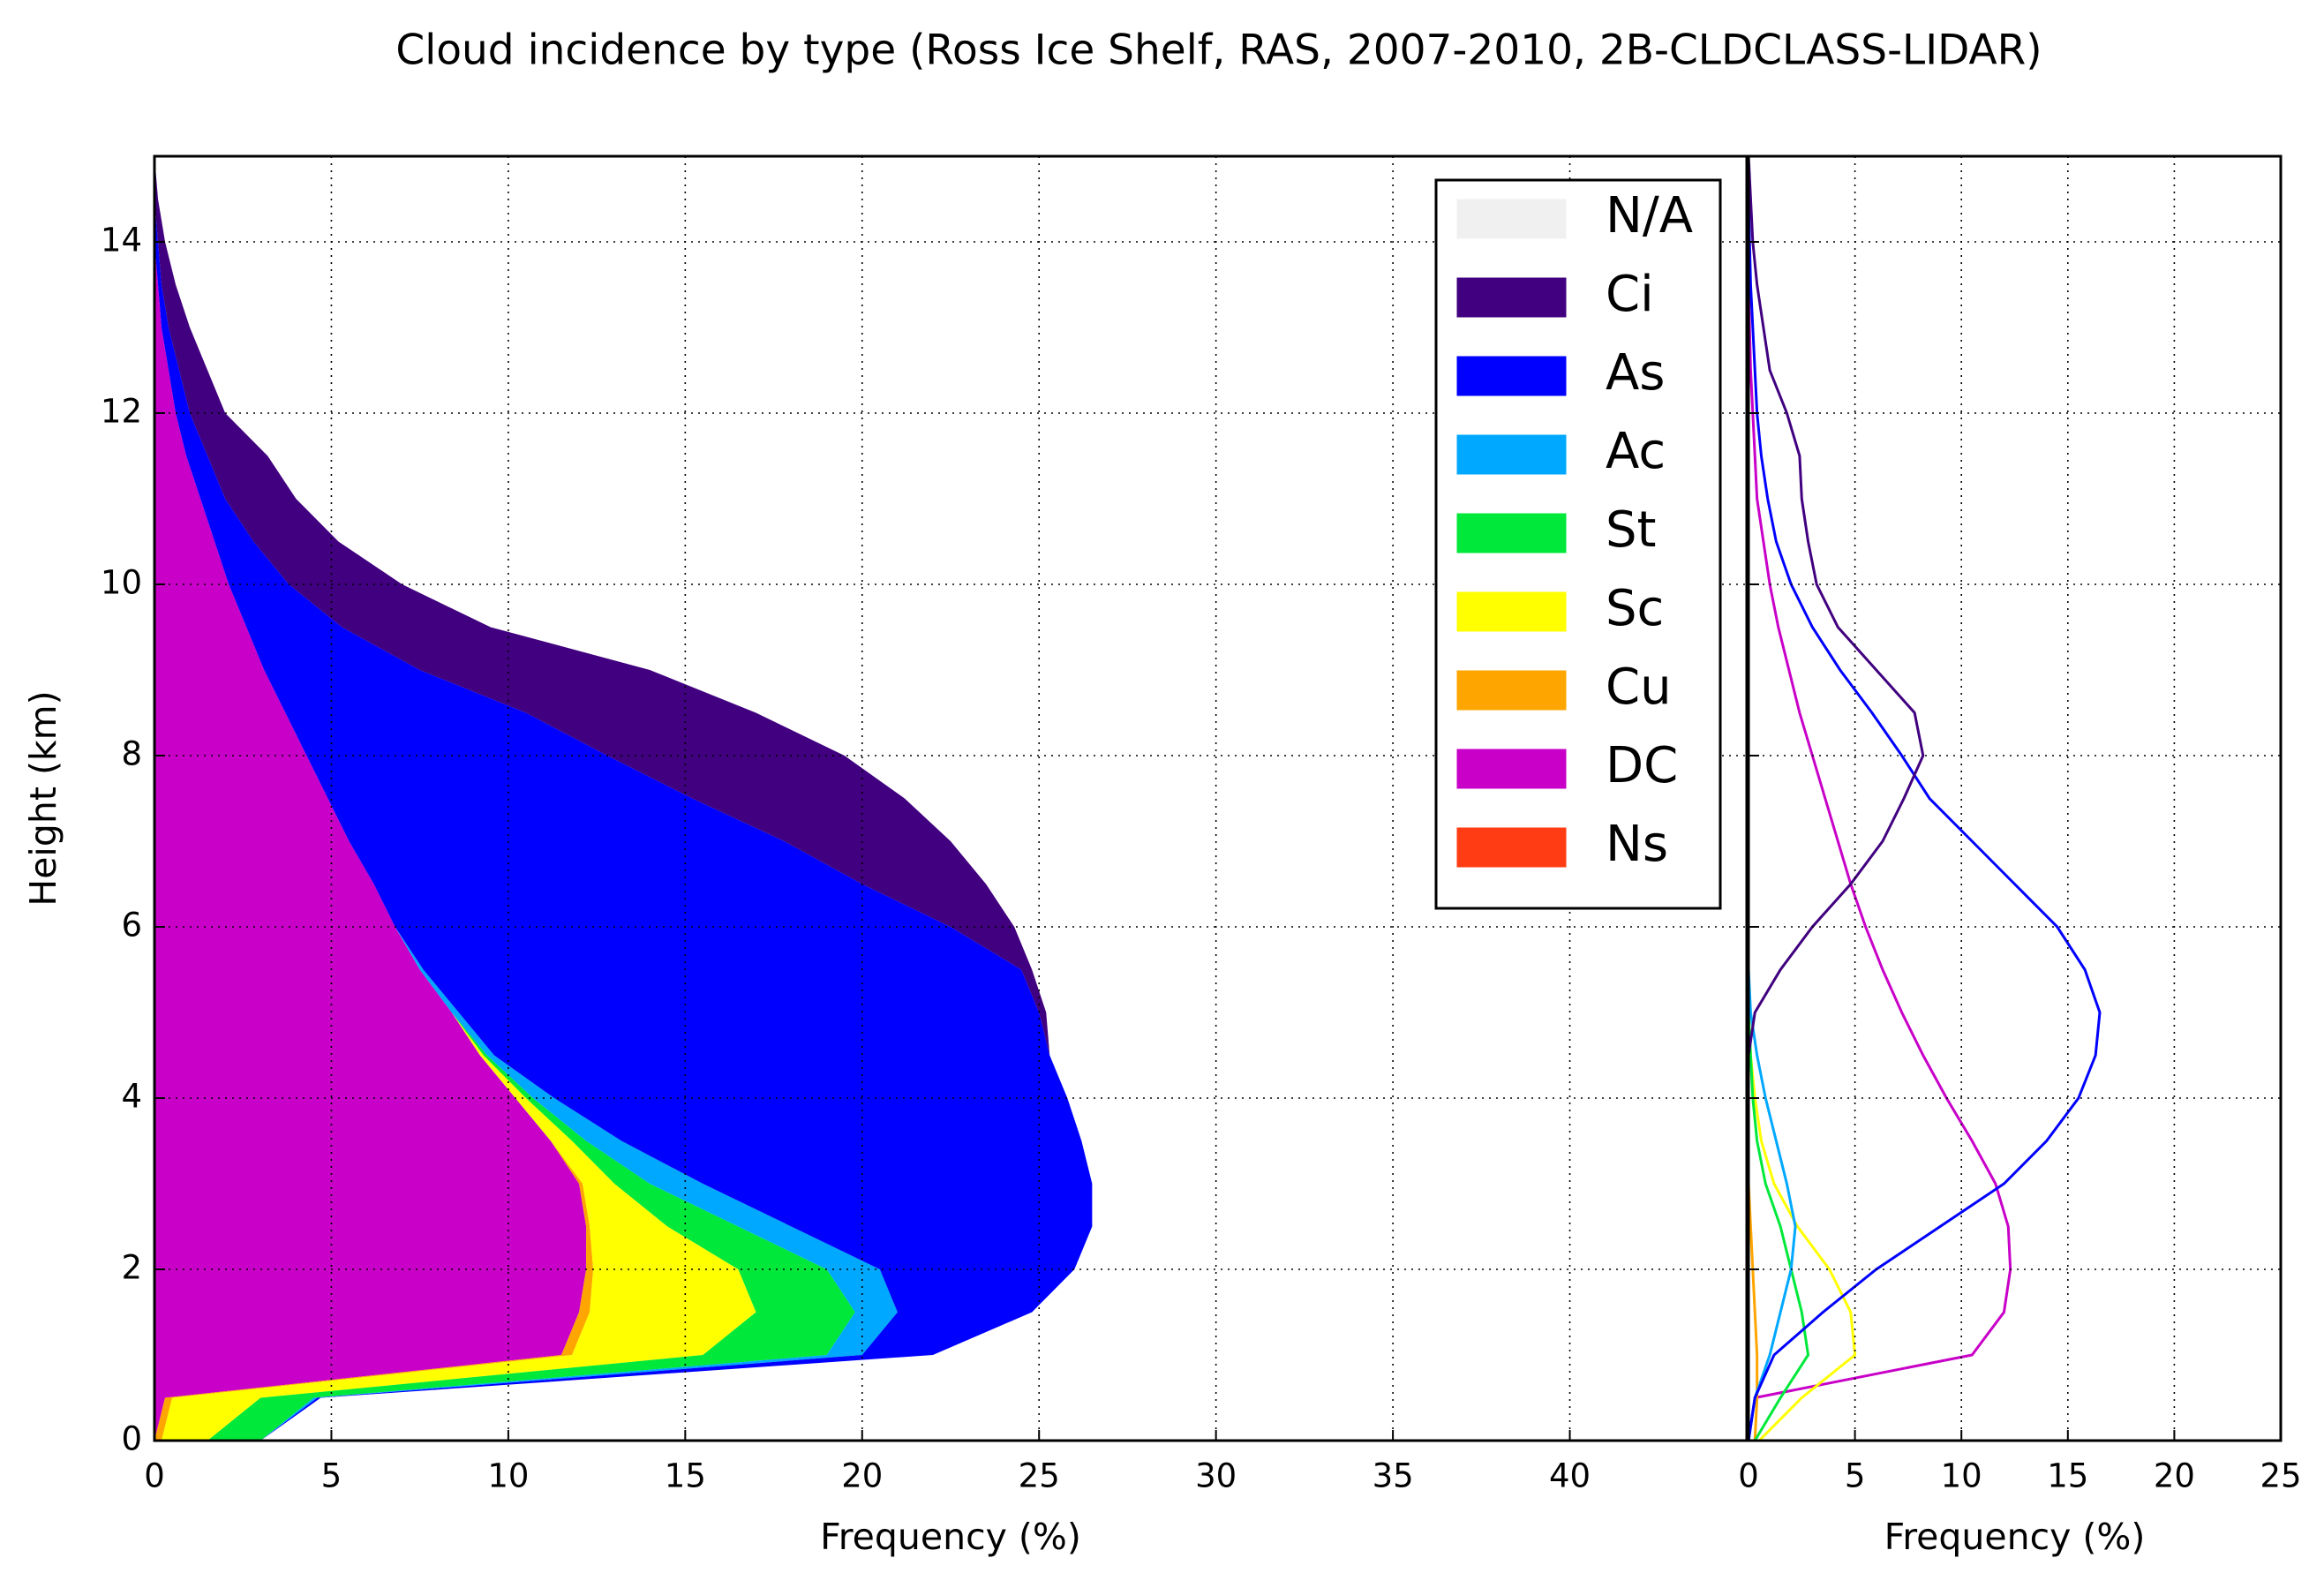  What do you see at coordinates (131, 1268) in the screenshot?
I see `y-tick-label: 2` at bounding box center [131, 1268].